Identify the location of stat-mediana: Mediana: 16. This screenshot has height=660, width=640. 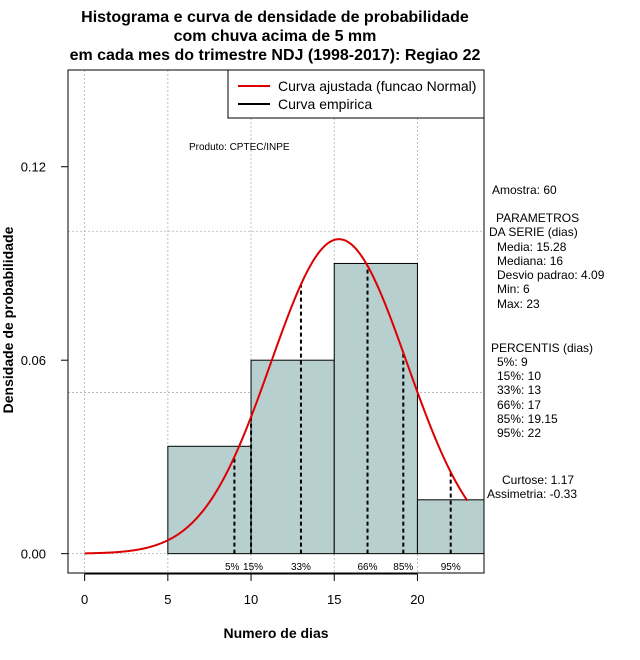
(530, 261).